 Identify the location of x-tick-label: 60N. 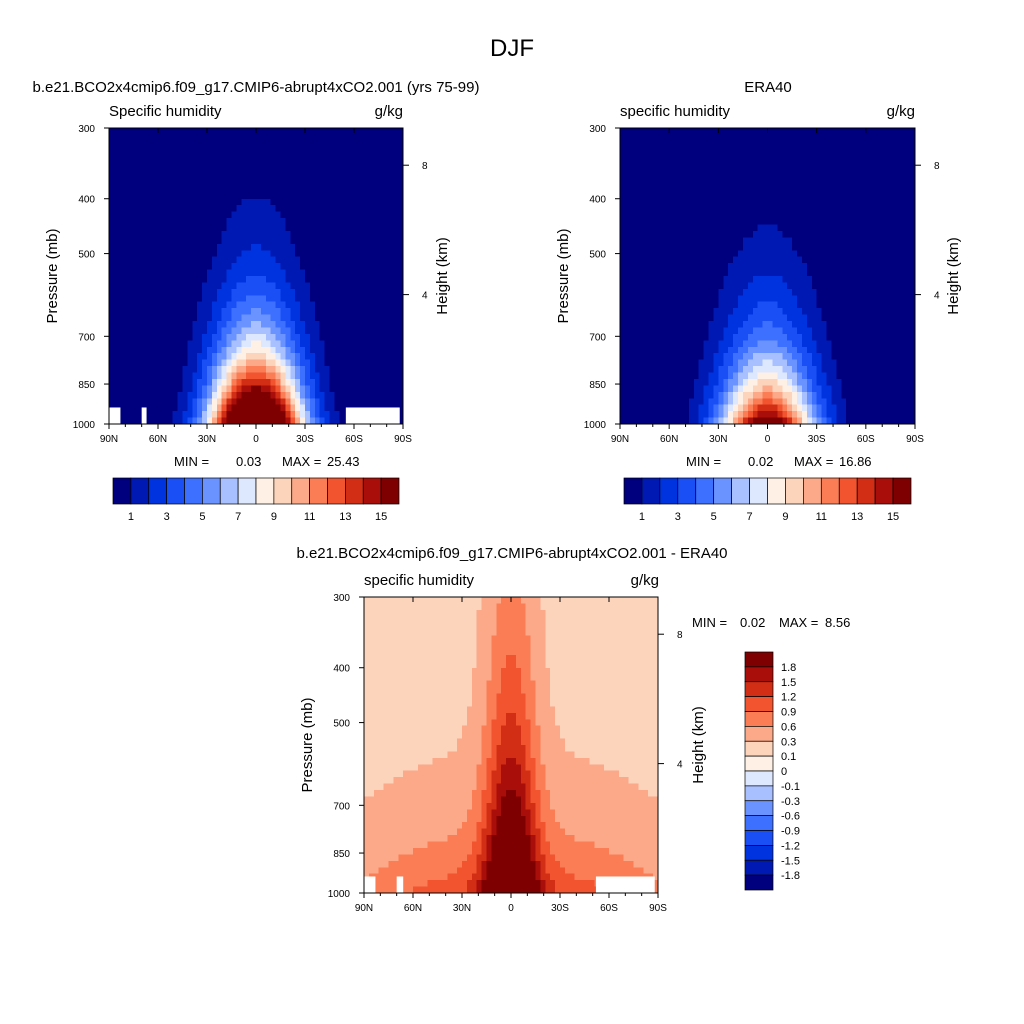
(158, 439).